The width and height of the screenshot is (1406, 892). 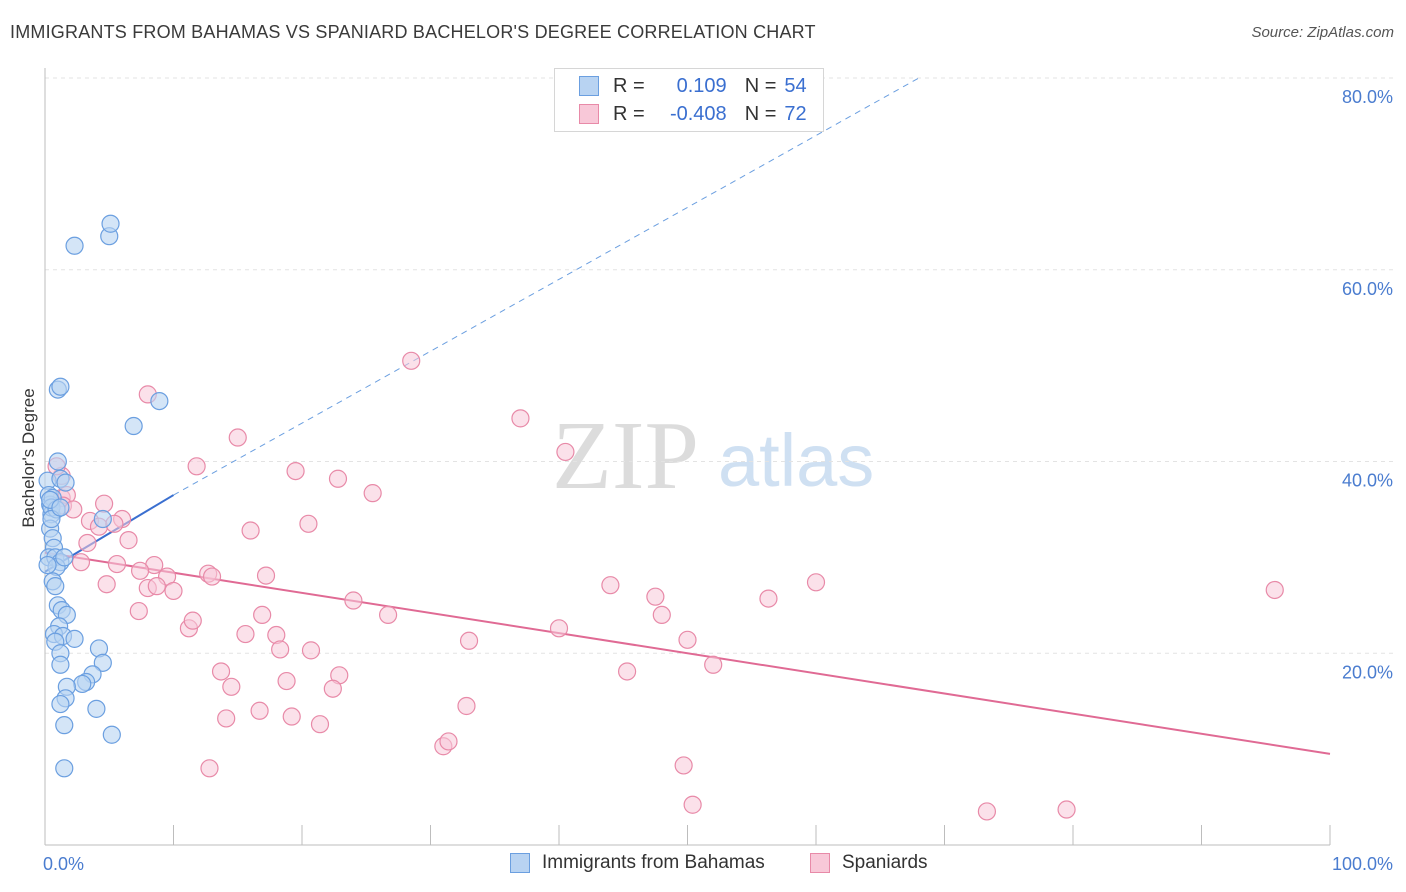 I want to click on series-legend: Immigrants from Bahamas Spaniards, so click(x=703, y=865).